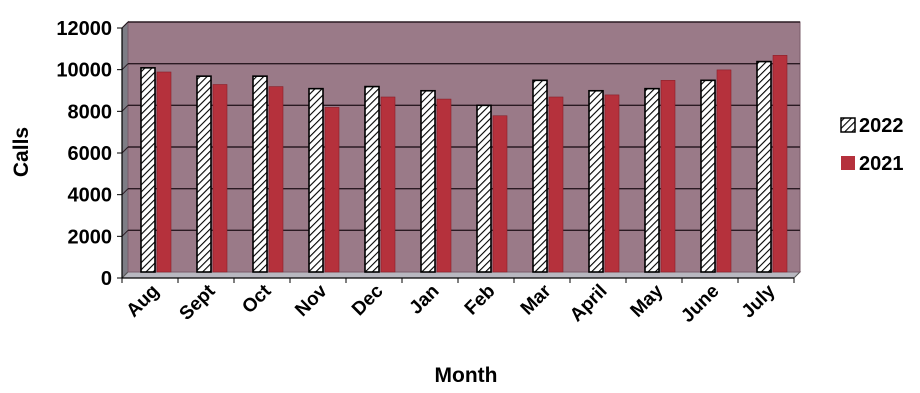 The width and height of the screenshot is (920, 393). What do you see at coordinates (106, 279) in the screenshot?
I see `y-tick-label: 0` at bounding box center [106, 279].